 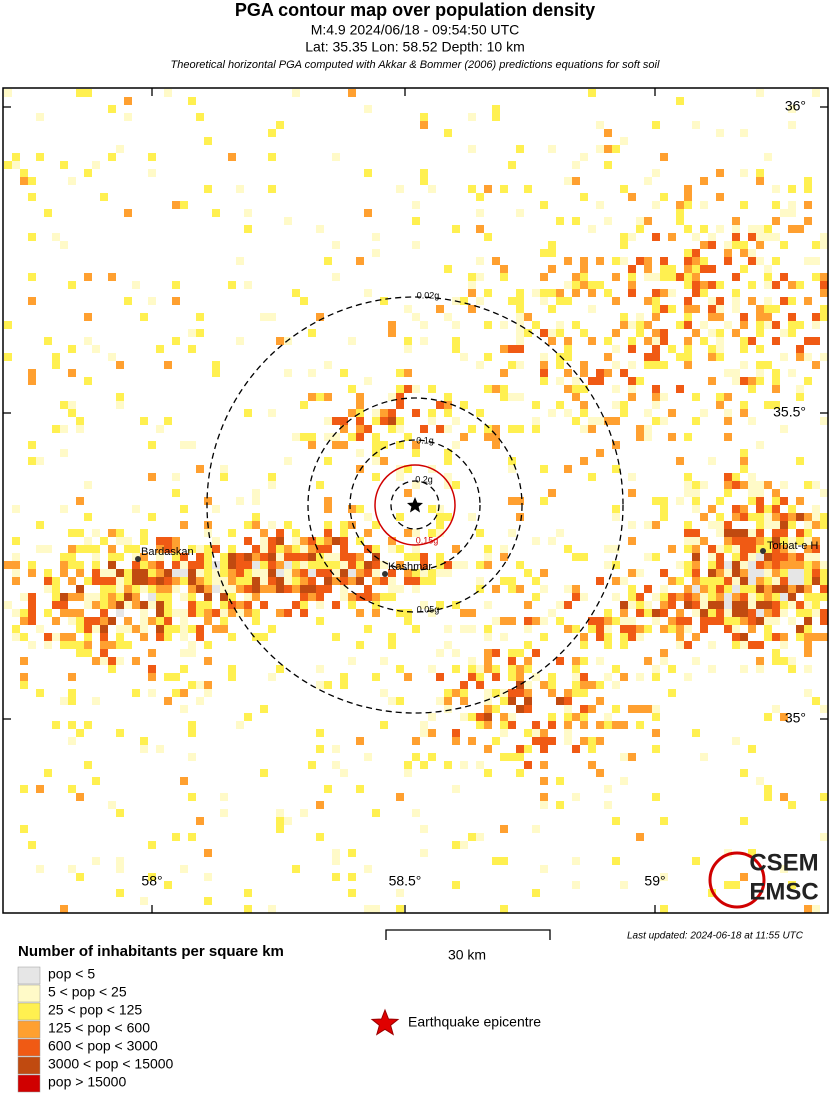 What do you see at coordinates (29, 1011) in the screenshot?
I see `legend-swatch` at bounding box center [29, 1011].